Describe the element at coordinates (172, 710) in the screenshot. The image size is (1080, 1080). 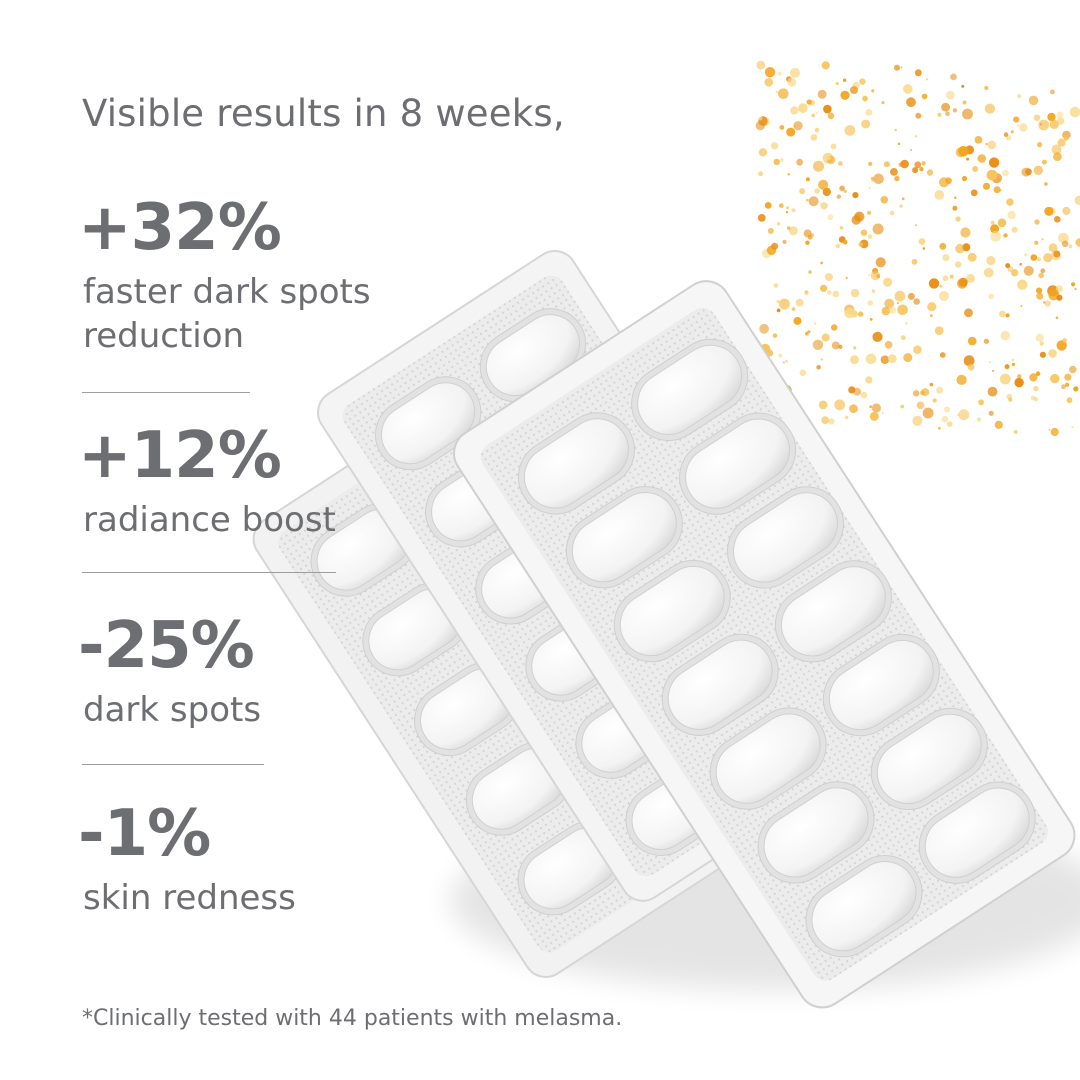
I see `stat-label-line: dark spots` at that location.